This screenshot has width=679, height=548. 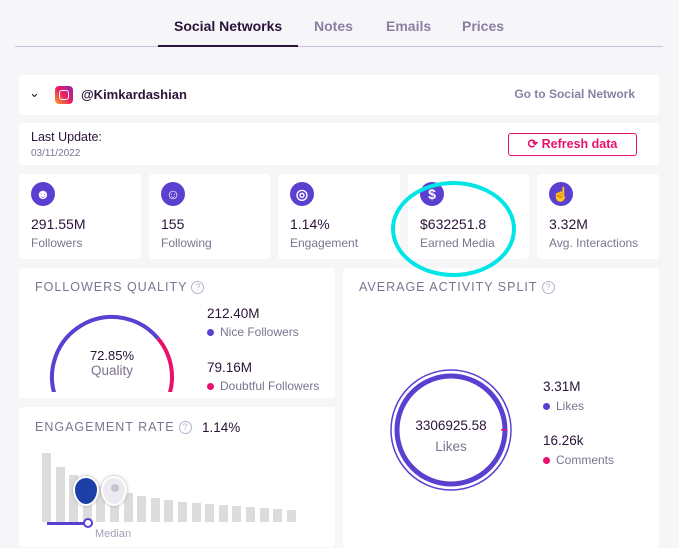 I want to click on stat-label: Avg. Interactions, so click(x=594, y=243).